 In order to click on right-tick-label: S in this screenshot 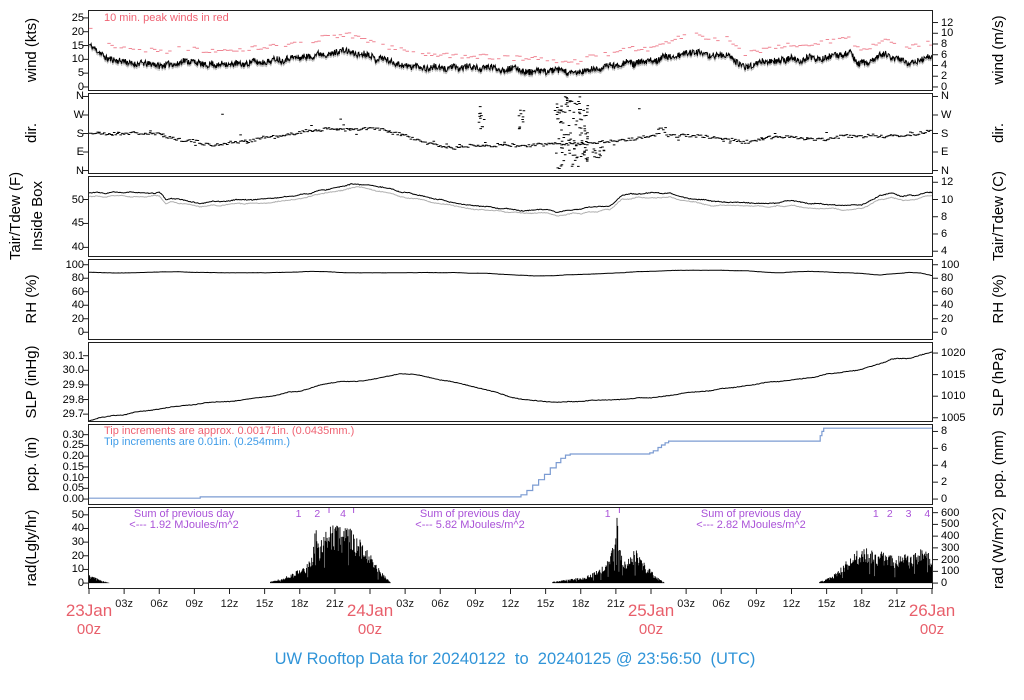, I will do `click(945, 133)`.